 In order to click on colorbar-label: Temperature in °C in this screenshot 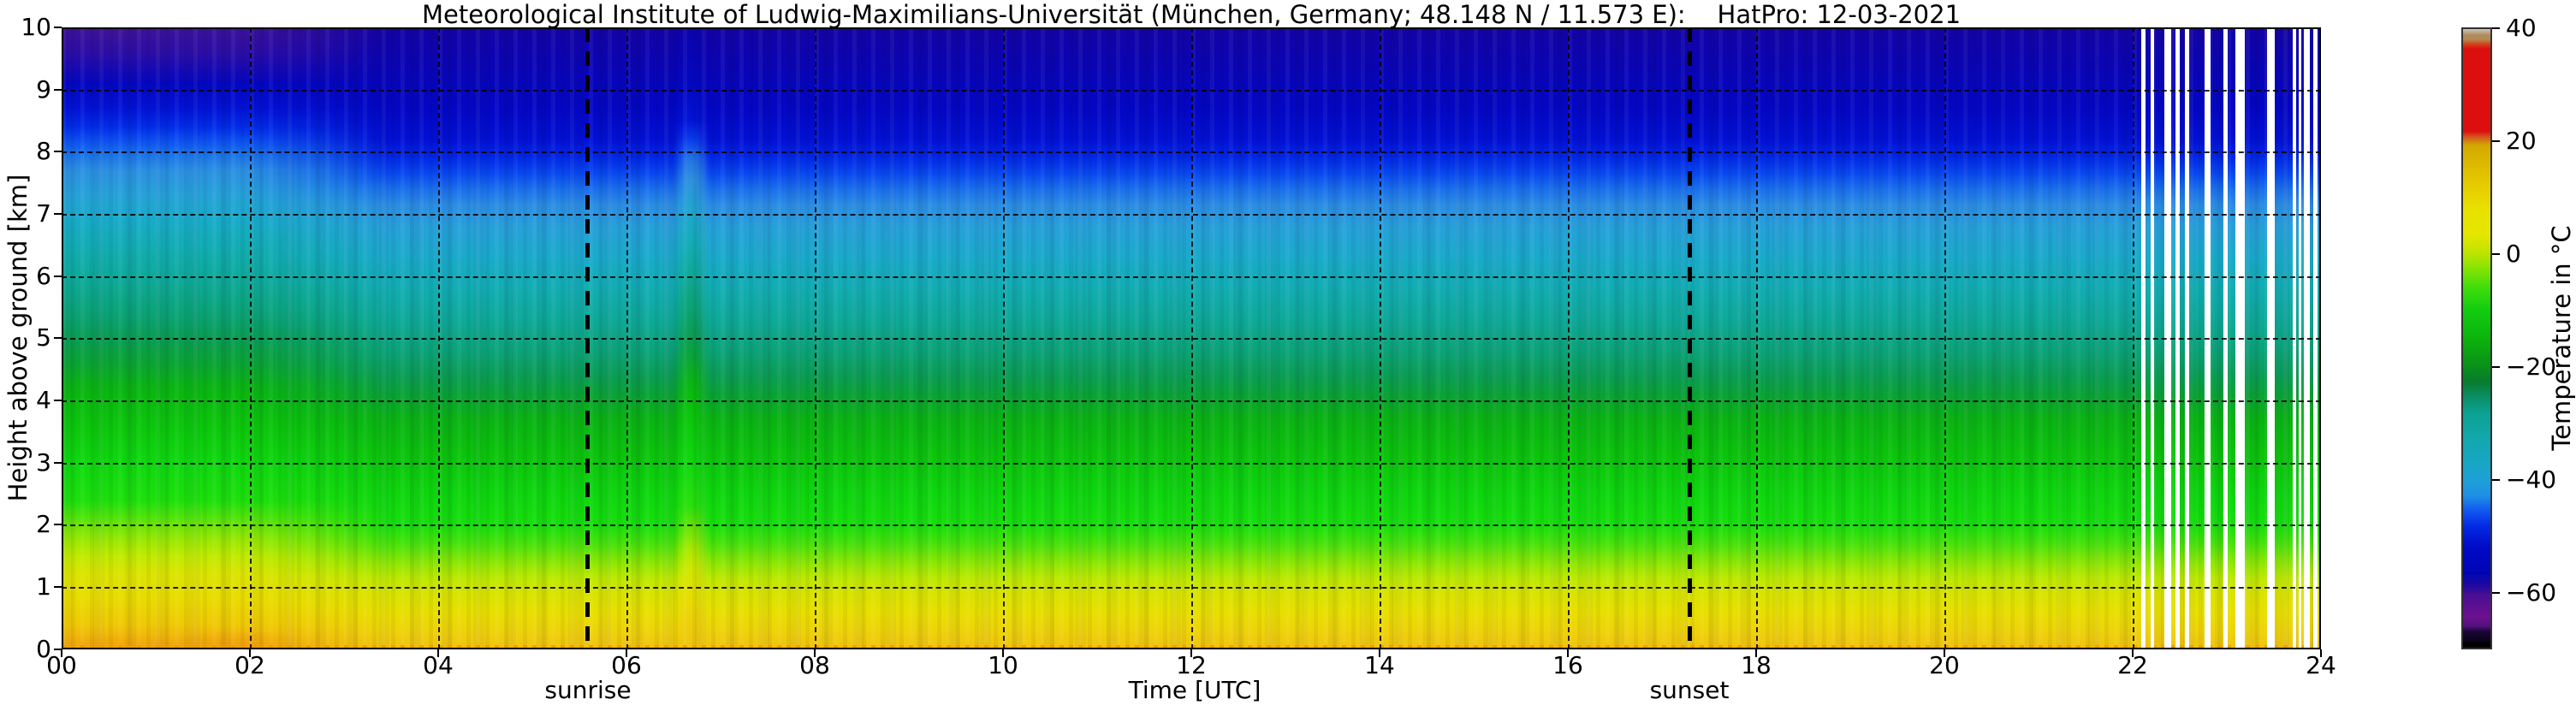, I will do `click(2561, 338)`.